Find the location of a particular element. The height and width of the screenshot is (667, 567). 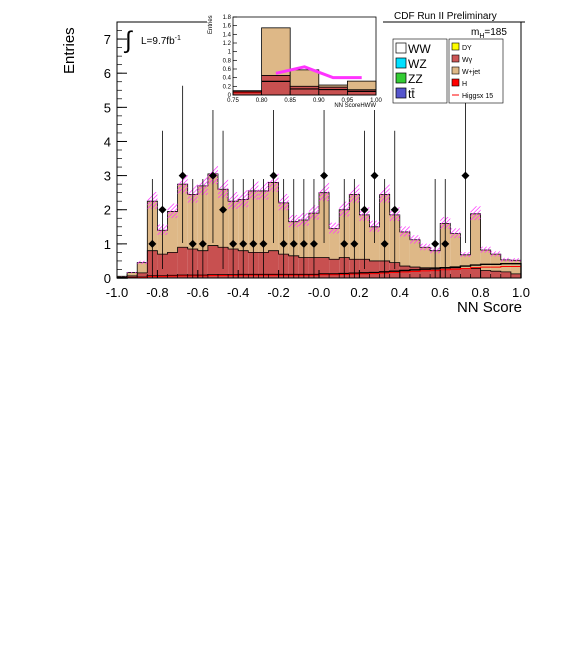

legend-label-left: tt̄ is located at coordinates (411, 94).